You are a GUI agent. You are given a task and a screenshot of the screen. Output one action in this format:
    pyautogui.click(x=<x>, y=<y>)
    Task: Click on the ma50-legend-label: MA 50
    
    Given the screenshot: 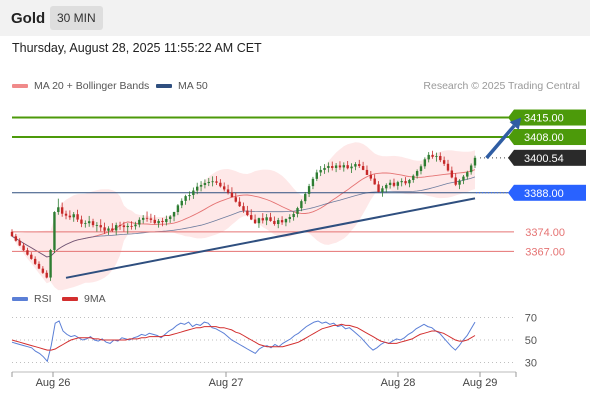 What is the action you would take?
    pyautogui.click(x=193, y=86)
    